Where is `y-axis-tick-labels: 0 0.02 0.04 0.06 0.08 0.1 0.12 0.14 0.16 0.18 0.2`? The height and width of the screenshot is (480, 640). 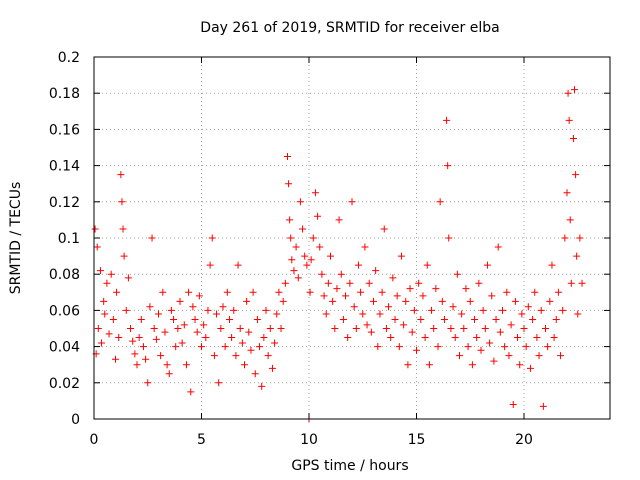 y-axis-tick-labels: 0 0.02 0.04 0.06 0.08 0.1 0.12 0.14 0.16 0.18 0.2 is located at coordinates (64, 239).